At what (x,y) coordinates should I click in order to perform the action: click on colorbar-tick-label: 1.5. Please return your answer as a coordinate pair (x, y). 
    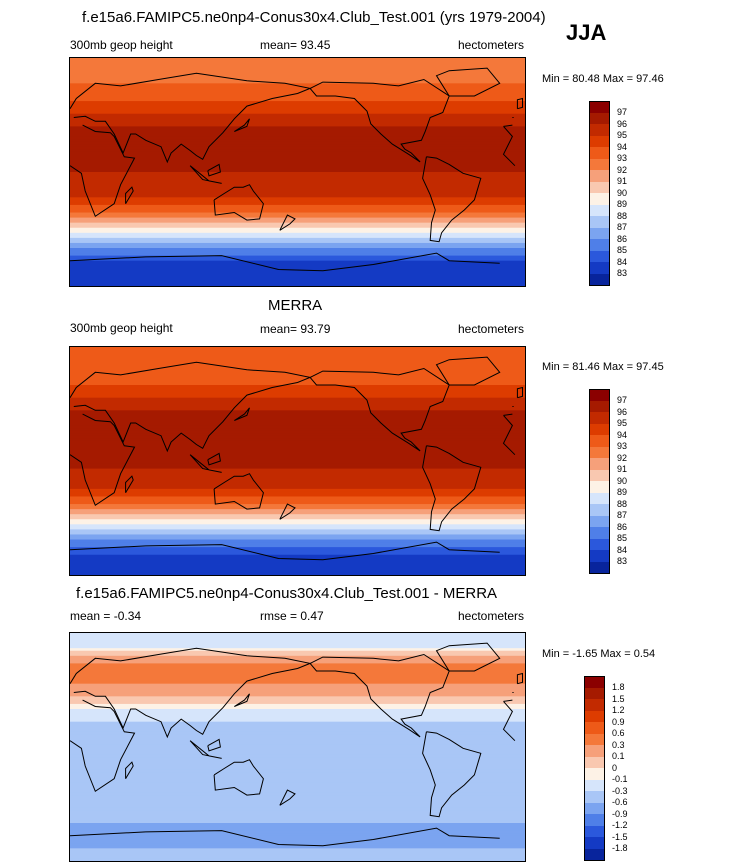
    Looking at the image, I should click on (618, 698).